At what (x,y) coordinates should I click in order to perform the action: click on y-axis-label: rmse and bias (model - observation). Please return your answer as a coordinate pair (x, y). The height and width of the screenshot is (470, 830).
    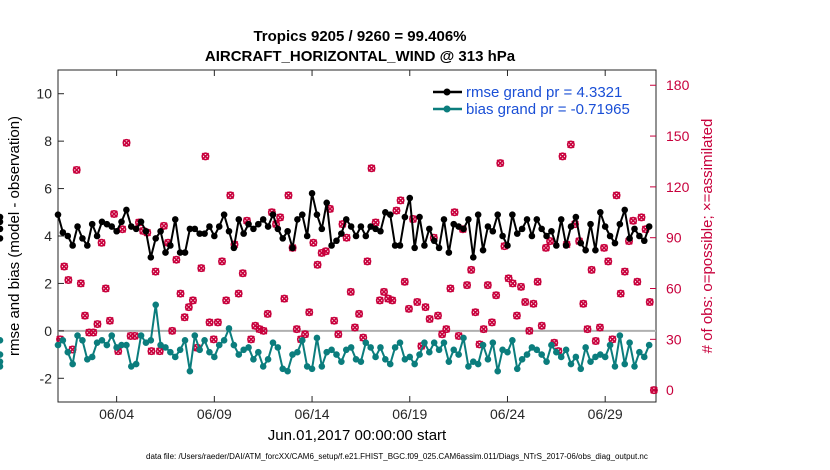
    Looking at the image, I should click on (14, 236).